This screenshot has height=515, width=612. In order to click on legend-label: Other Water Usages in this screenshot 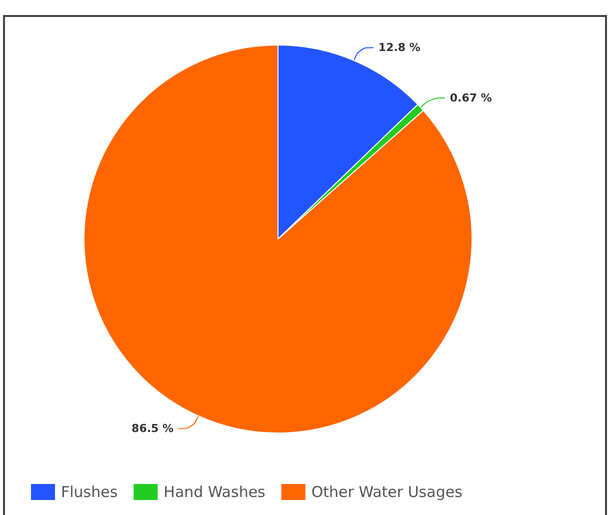, I will do `click(387, 492)`.